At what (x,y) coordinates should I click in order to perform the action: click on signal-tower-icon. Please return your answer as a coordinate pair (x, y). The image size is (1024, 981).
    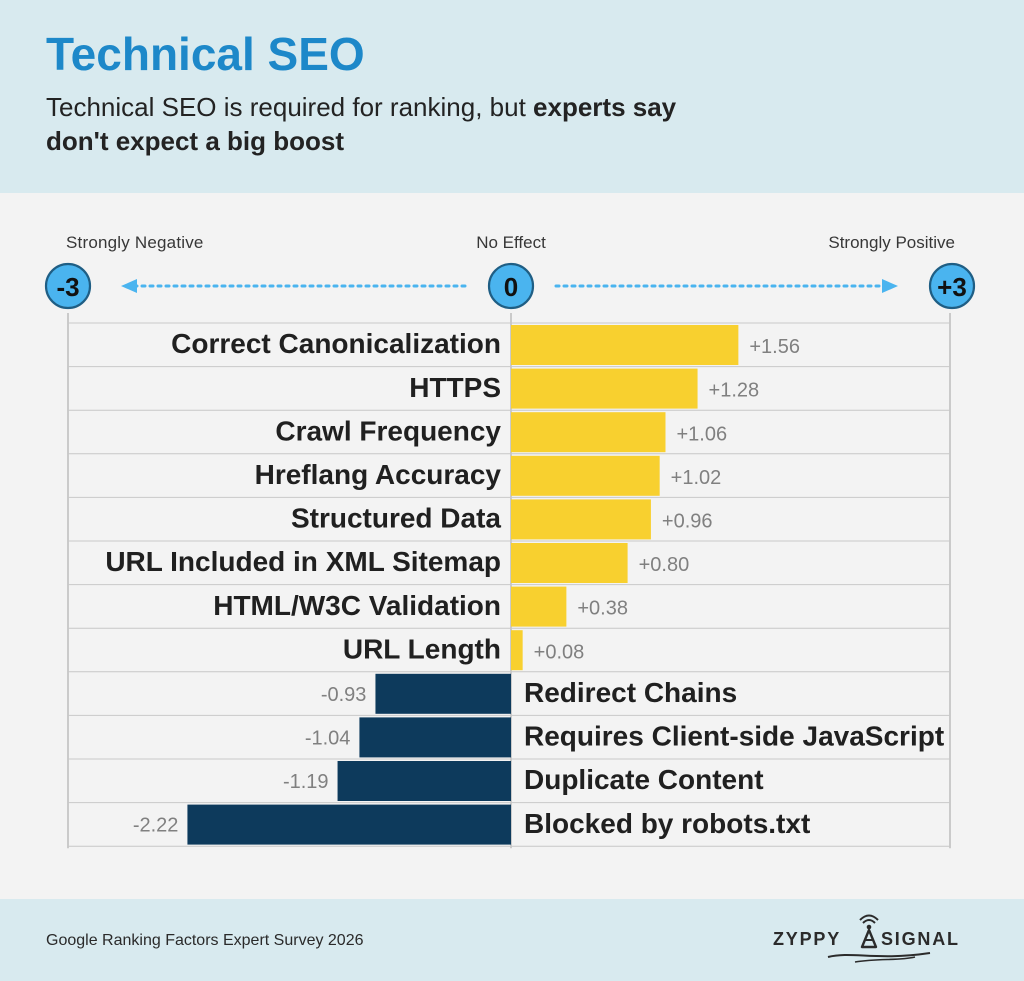
    Looking at the image, I should click on (869, 931).